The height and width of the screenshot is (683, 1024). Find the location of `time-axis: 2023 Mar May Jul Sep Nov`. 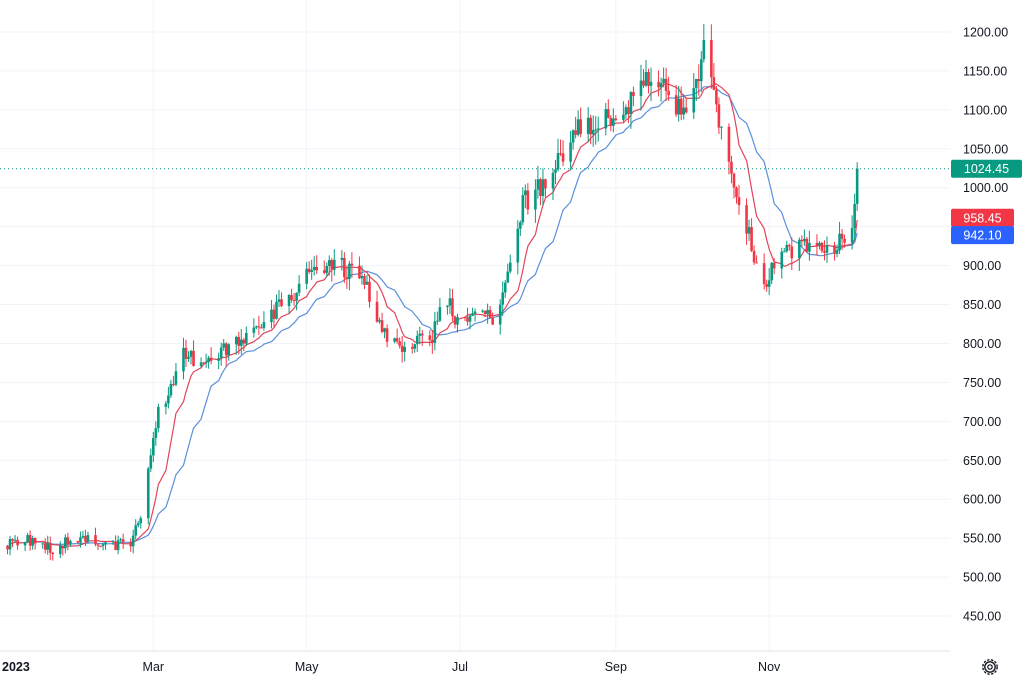

time-axis: 2023 Mar May Jul Sep Nov is located at coordinates (391, 667).